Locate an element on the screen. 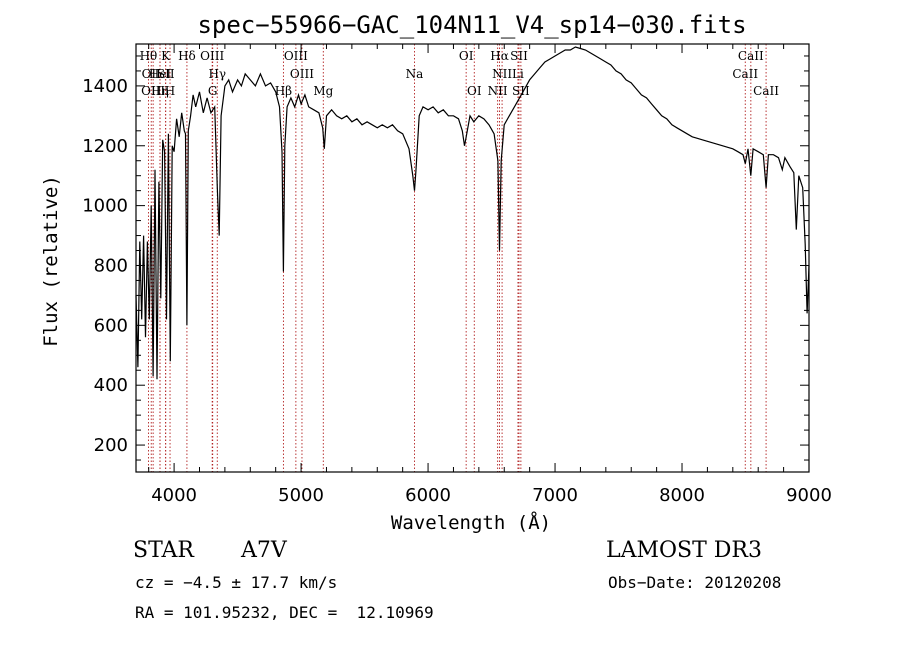 Image resolution: width=900 pixels, height=649 pixels. y-tick-label: 1400 is located at coordinates (105, 86).